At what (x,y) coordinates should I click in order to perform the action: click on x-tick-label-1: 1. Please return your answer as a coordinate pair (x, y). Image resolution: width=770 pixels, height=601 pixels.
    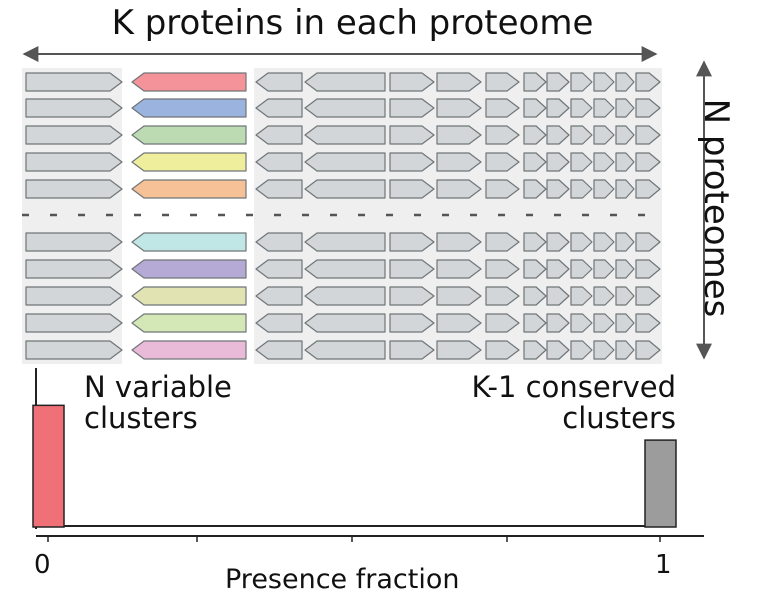
    Looking at the image, I should click on (663, 565).